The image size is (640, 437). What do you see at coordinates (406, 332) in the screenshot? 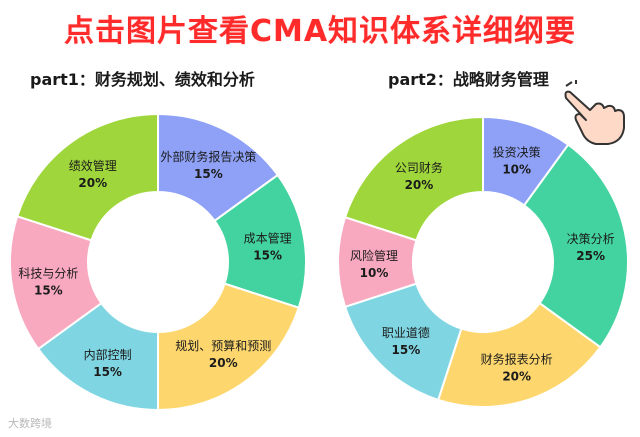
I see `slice-category-label-1-3: 职业道德` at bounding box center [406, 332].